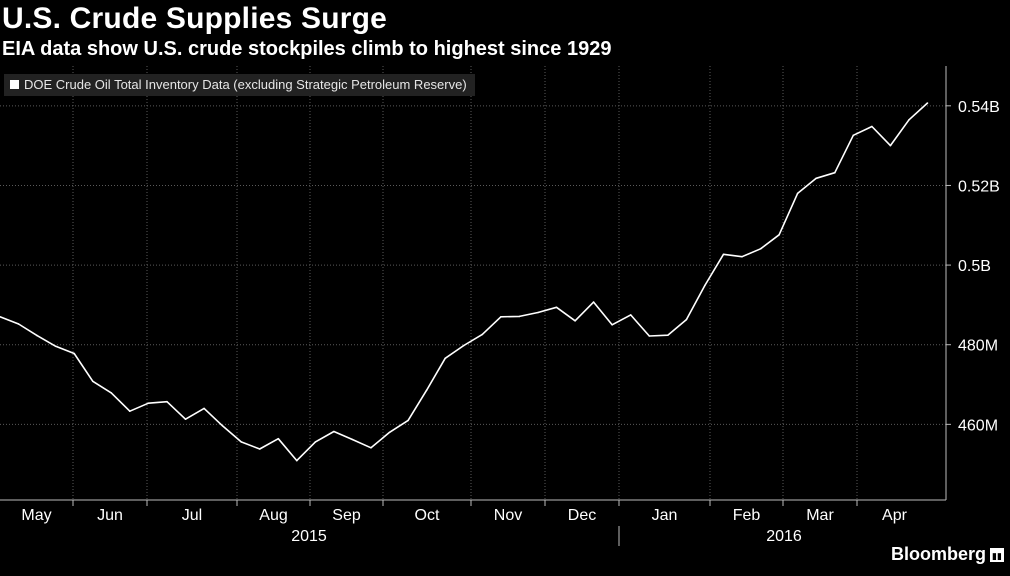 The height and width of the screenshot is (576, 1010). What do you see at coordinates (895, 515) in the screenshot?
I see `x-tick-label: Apr` at bounding box center [895, 515].